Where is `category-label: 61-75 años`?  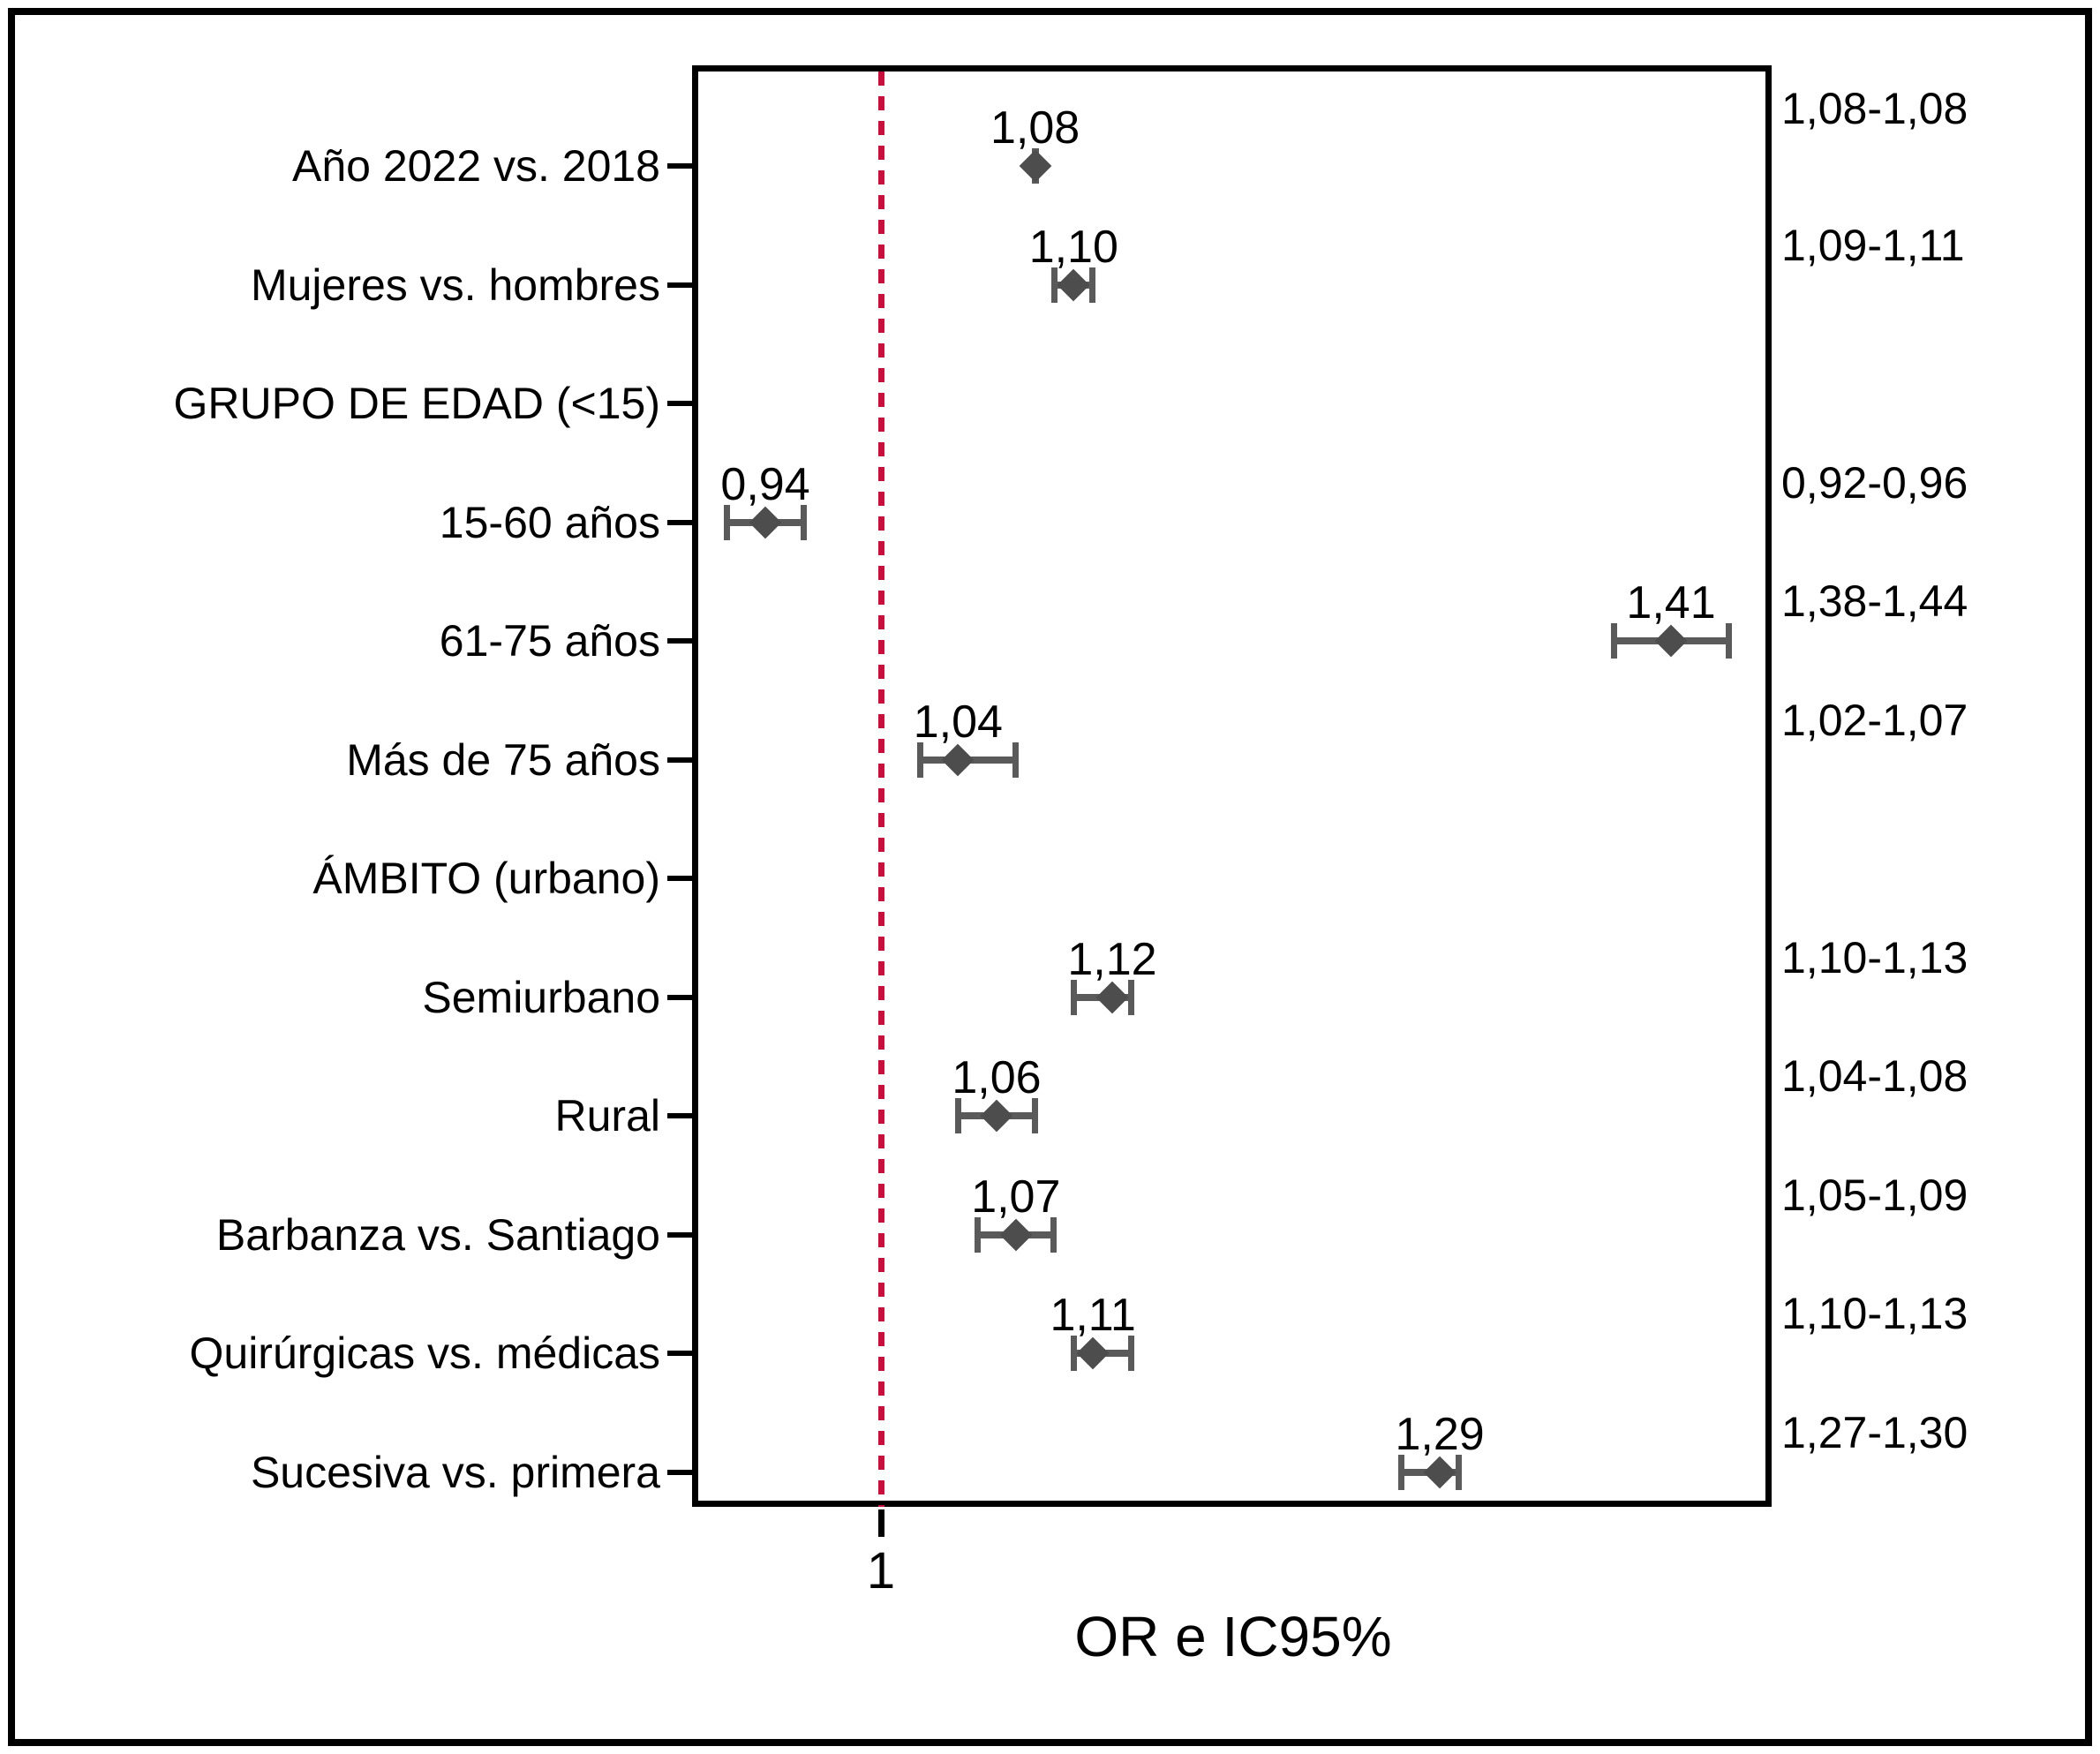
category-label: 61-75 años is located at coordinates (549, 641).